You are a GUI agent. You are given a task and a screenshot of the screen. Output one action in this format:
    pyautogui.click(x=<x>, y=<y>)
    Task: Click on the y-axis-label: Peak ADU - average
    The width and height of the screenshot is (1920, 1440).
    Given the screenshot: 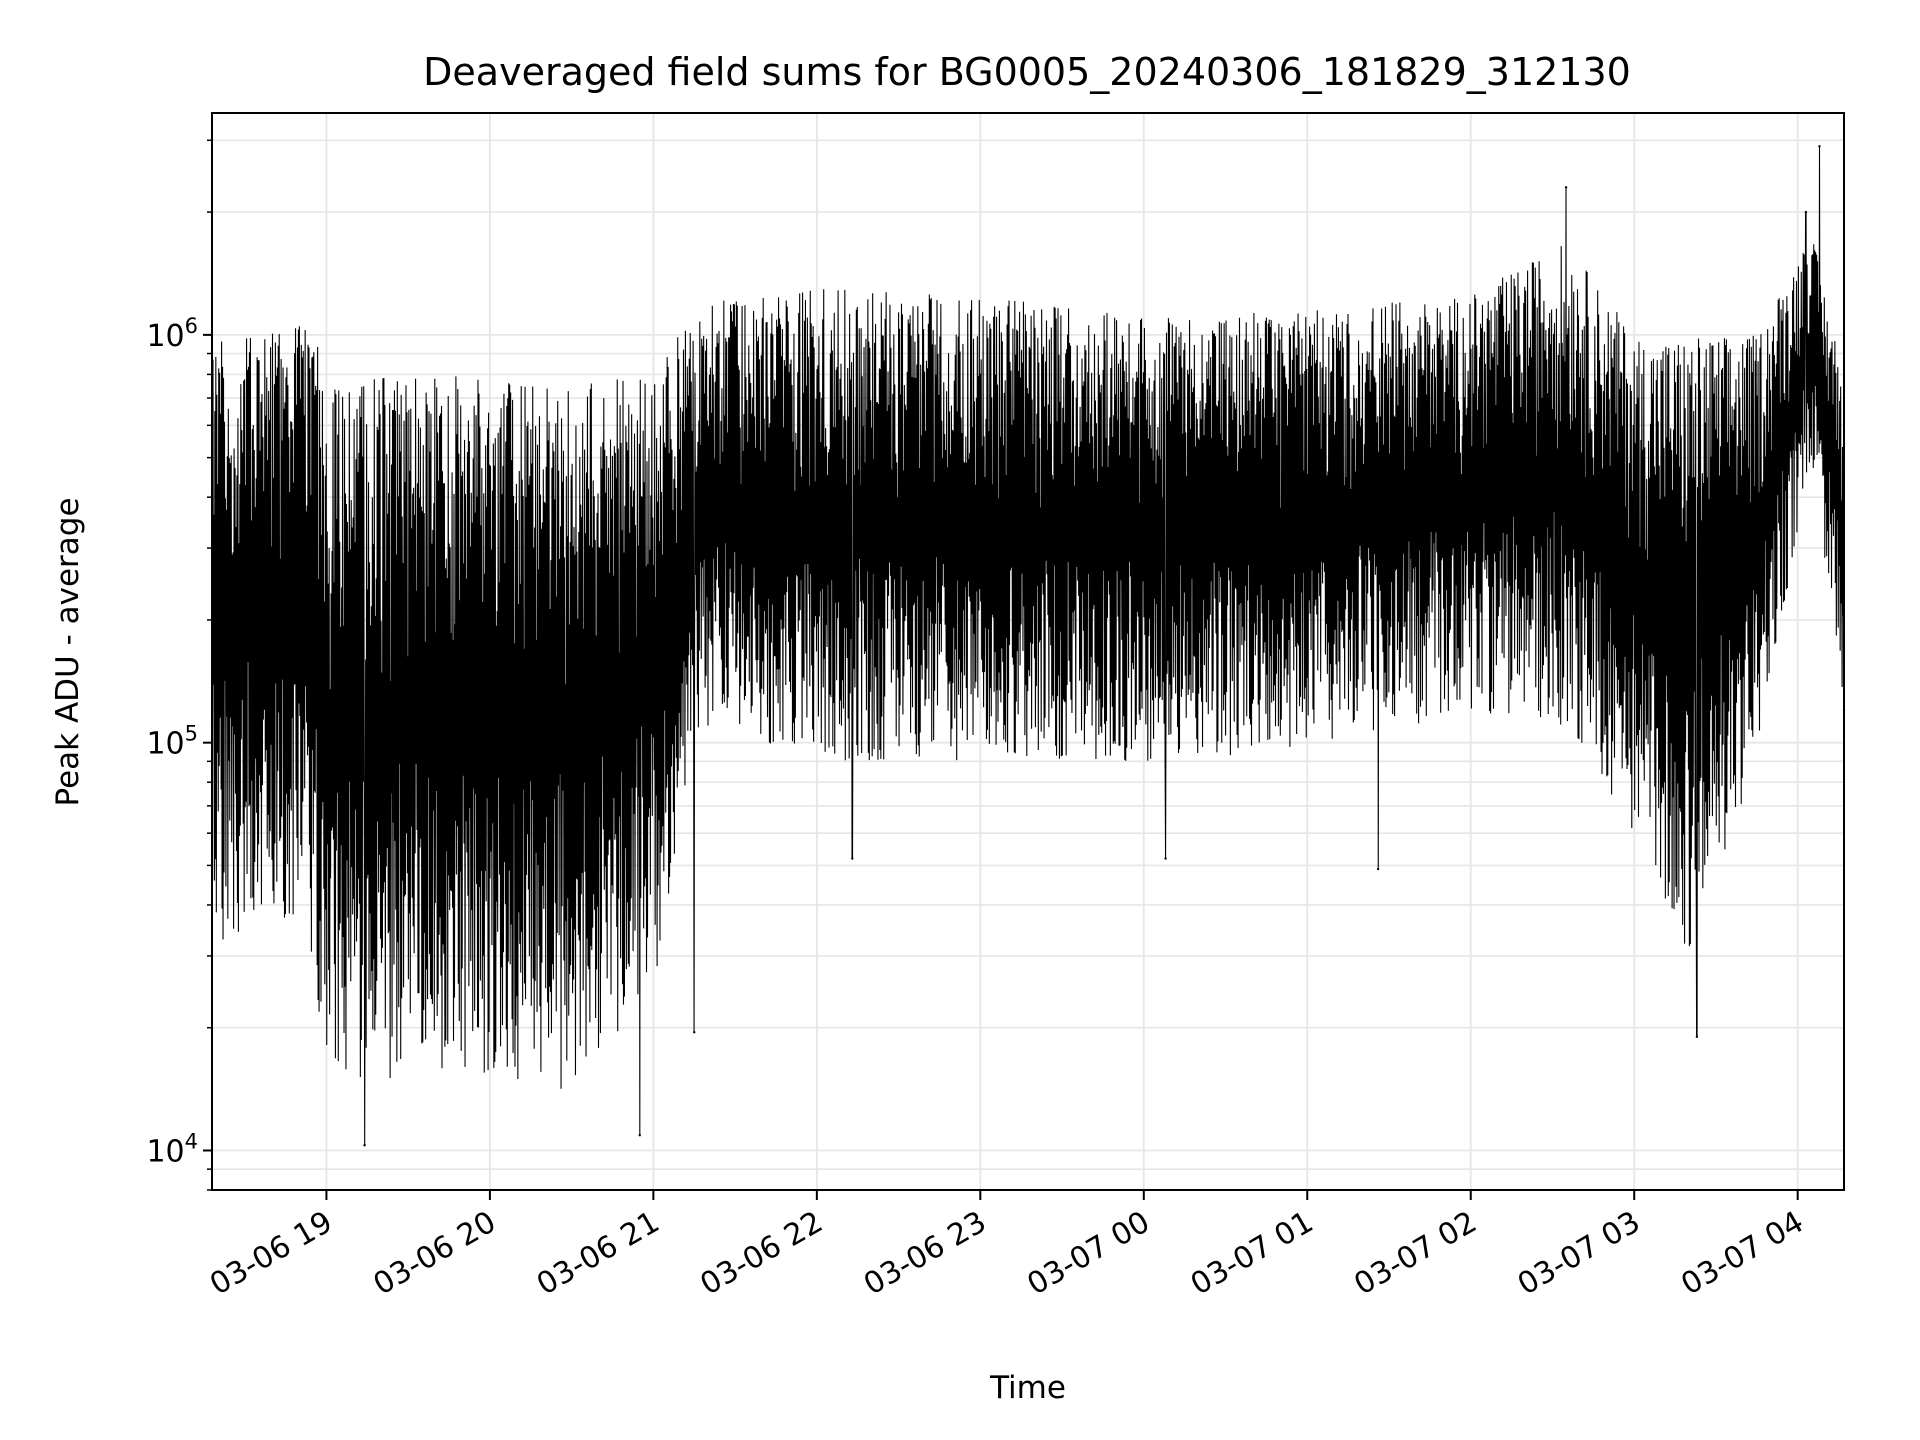 What is the action you would take?
    pyautogui.click(x=68, y=651)
    